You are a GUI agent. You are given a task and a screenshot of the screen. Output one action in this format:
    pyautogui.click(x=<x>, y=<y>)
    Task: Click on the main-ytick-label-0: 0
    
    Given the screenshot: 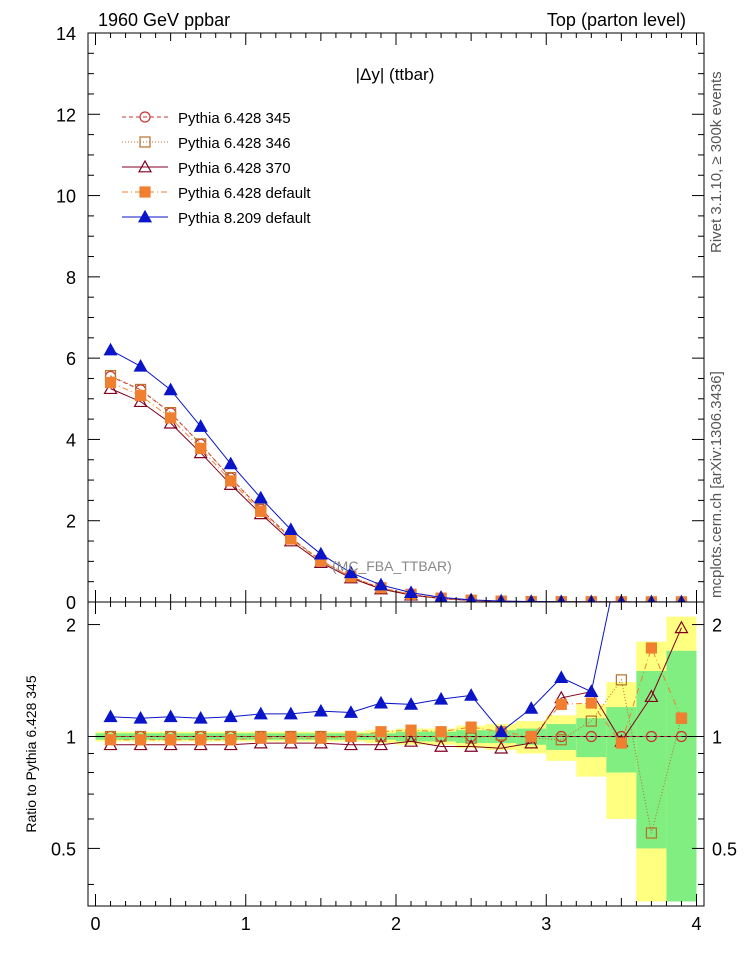 What is the action you would take?
    pyautogui.click(x=71, y=603)
    